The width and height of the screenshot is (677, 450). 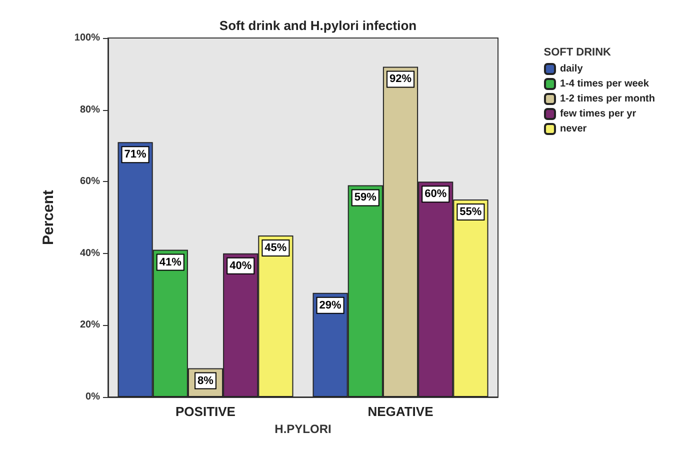 What do you see at coordinates (170, 262) in the screenshot?
I see `data-label: 41%` at bounding box center [170, 262].